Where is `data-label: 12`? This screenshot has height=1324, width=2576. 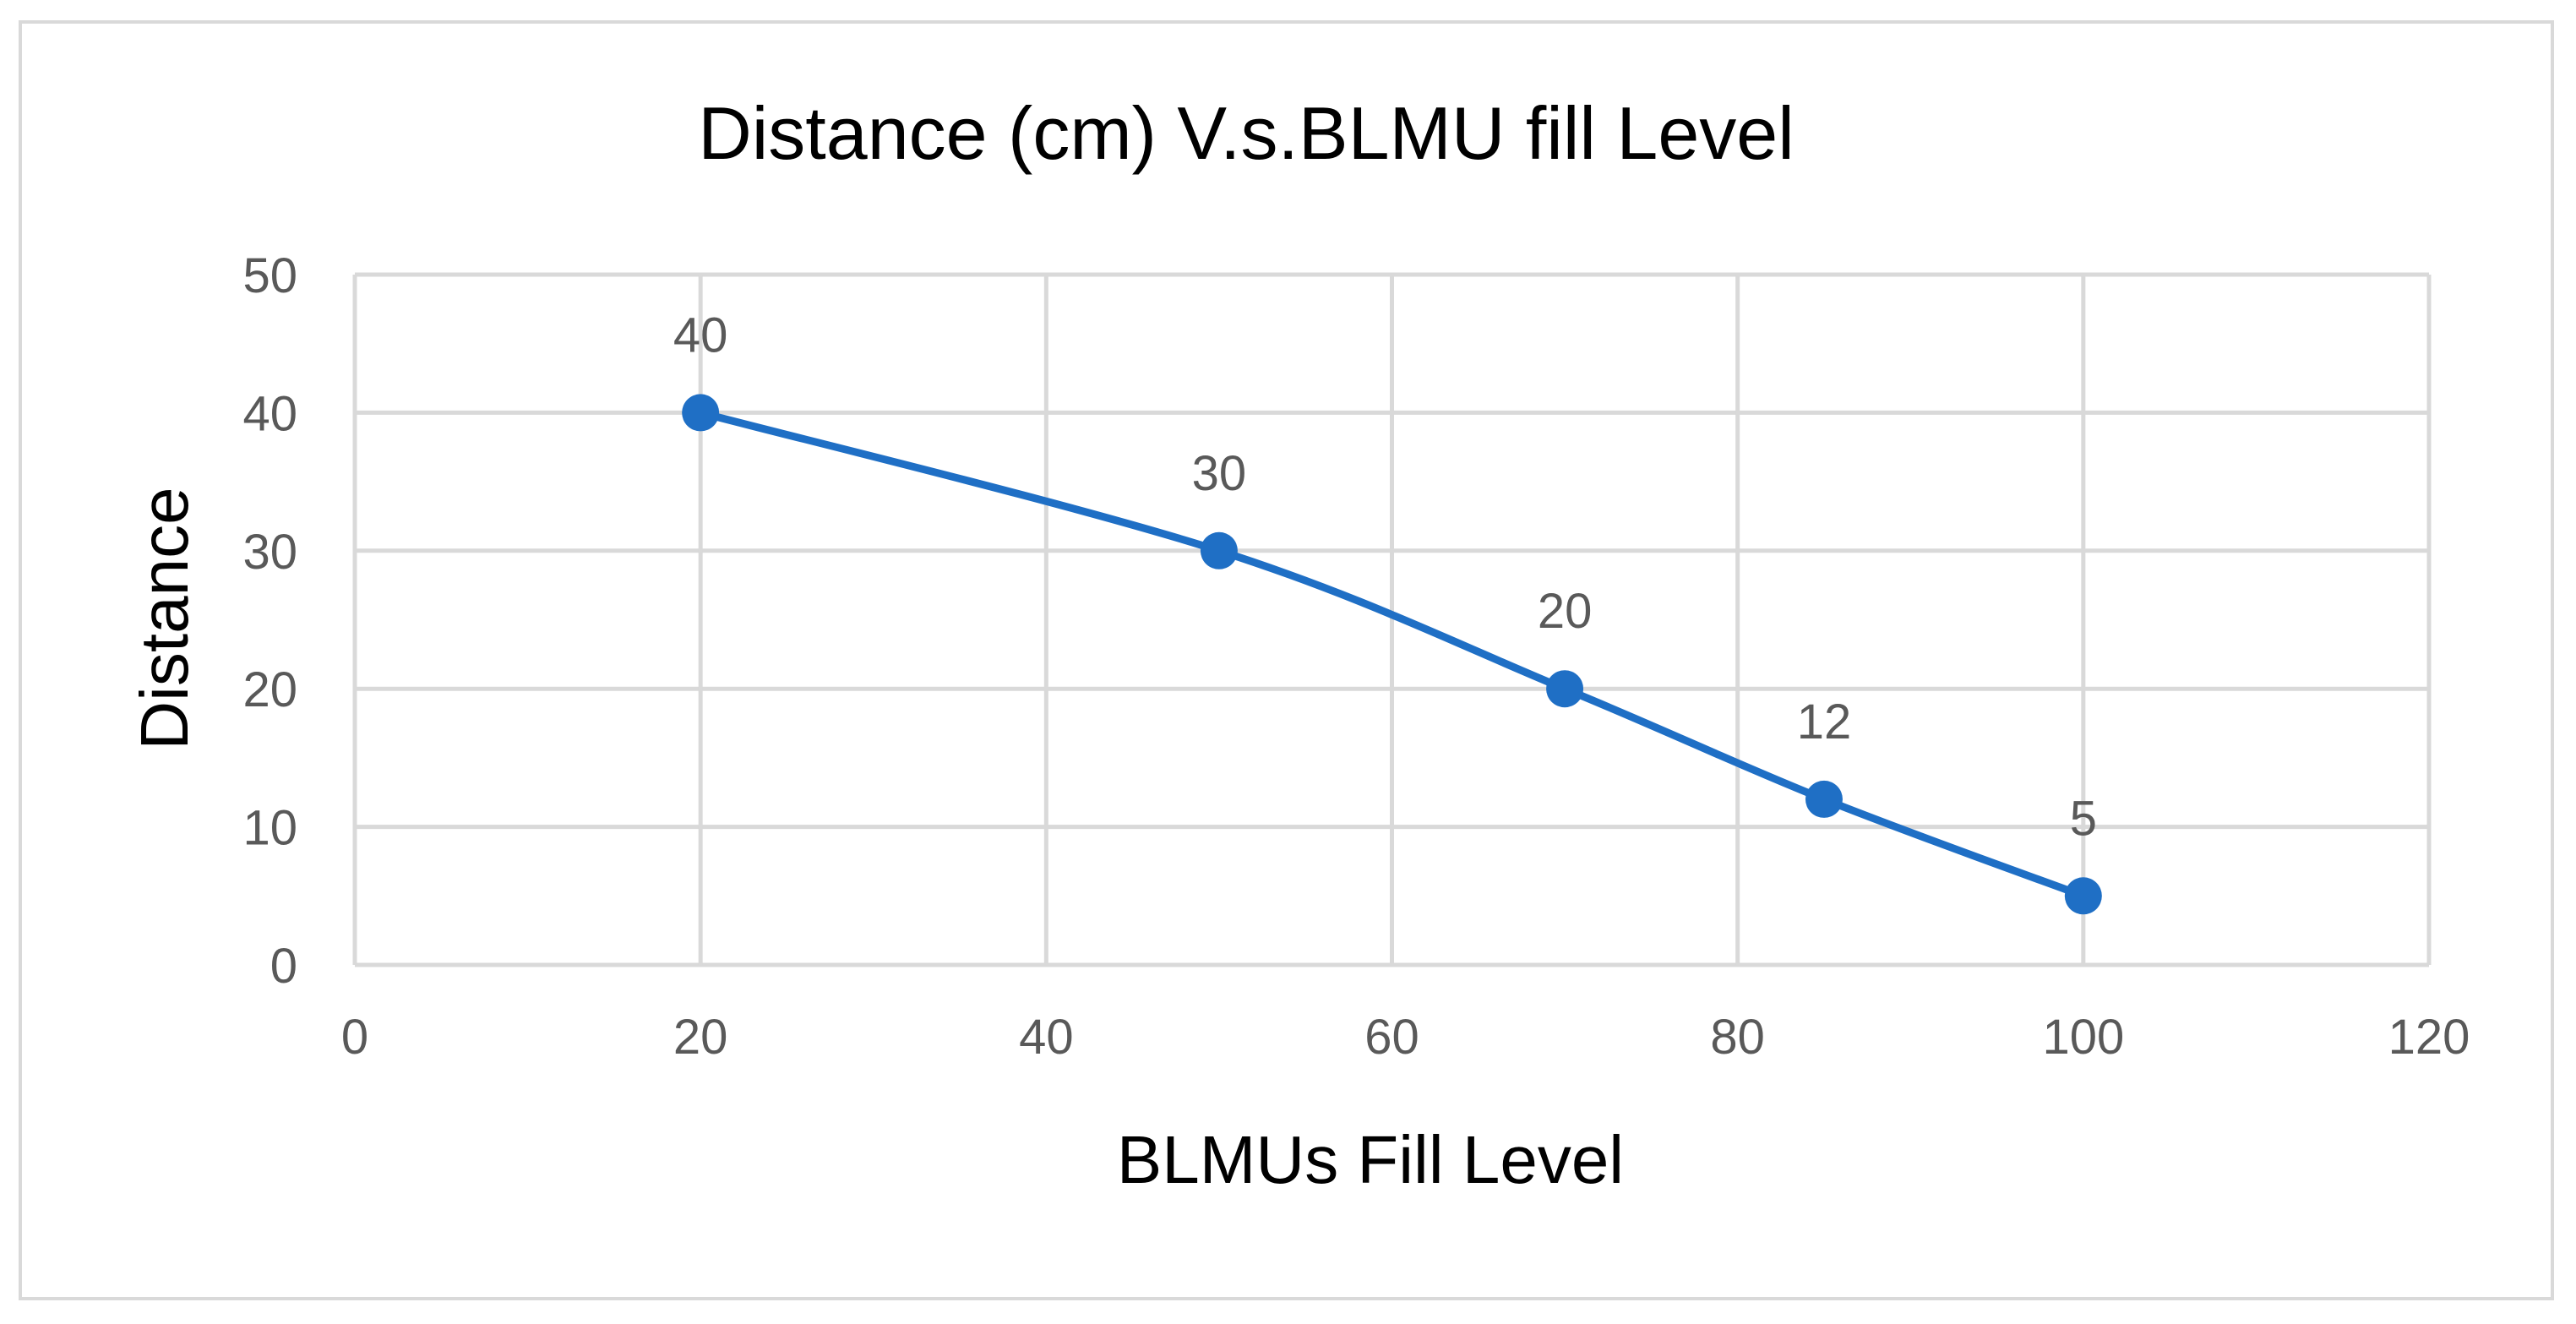
data-label: 12 is located at coordinates (1824, 722).